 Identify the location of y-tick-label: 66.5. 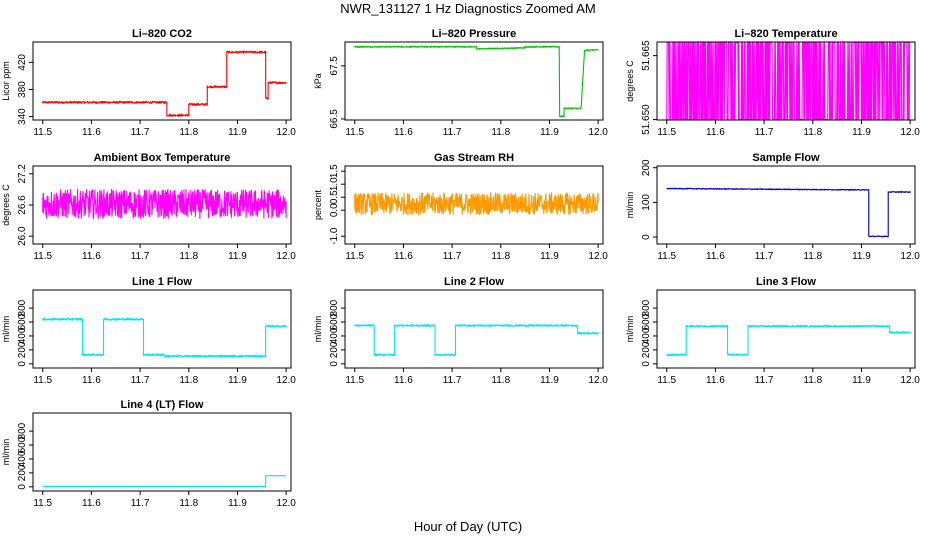
(334, 119).